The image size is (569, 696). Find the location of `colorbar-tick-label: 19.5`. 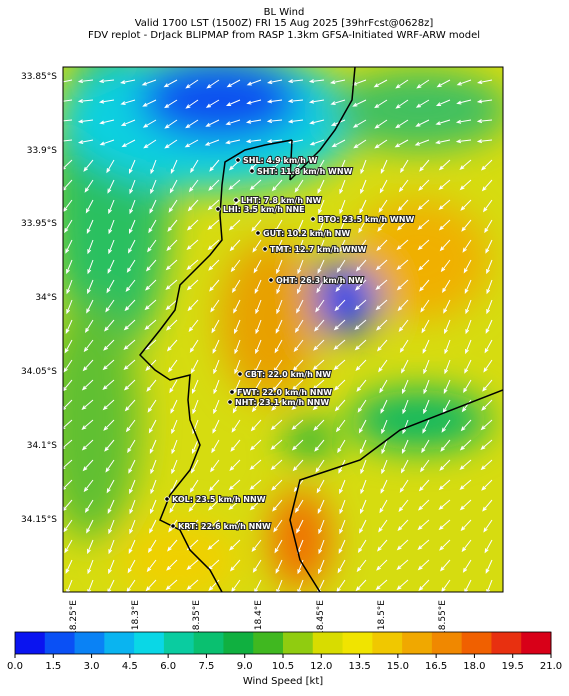

colorbar-tick-label: 19.5 is located at coordinates (513, 666).